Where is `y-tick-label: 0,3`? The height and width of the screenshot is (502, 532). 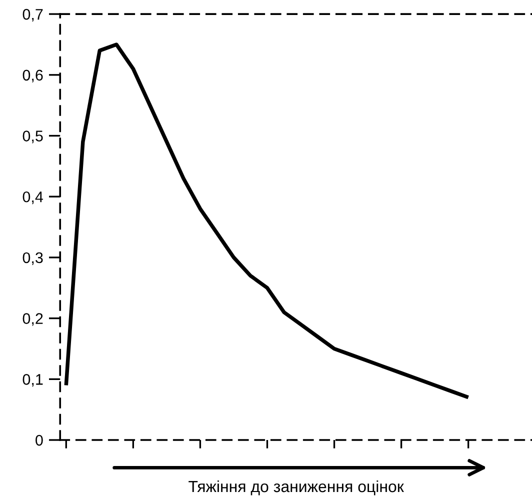 y-tick-label: 0,3 is located at coordinates (32, 258).